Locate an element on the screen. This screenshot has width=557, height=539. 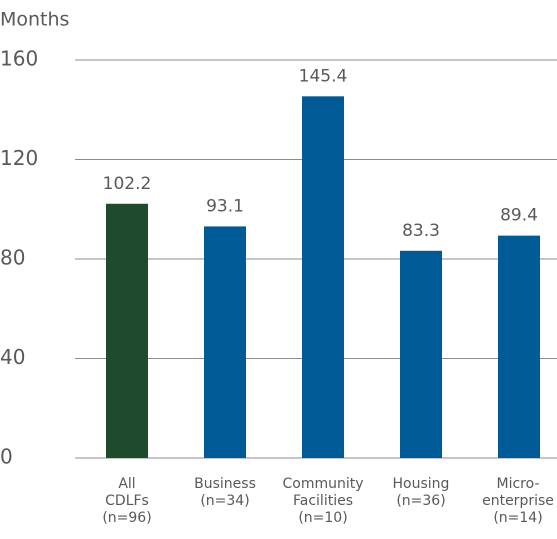
y-tick-label: 40 is located at coordinates (12, 357).